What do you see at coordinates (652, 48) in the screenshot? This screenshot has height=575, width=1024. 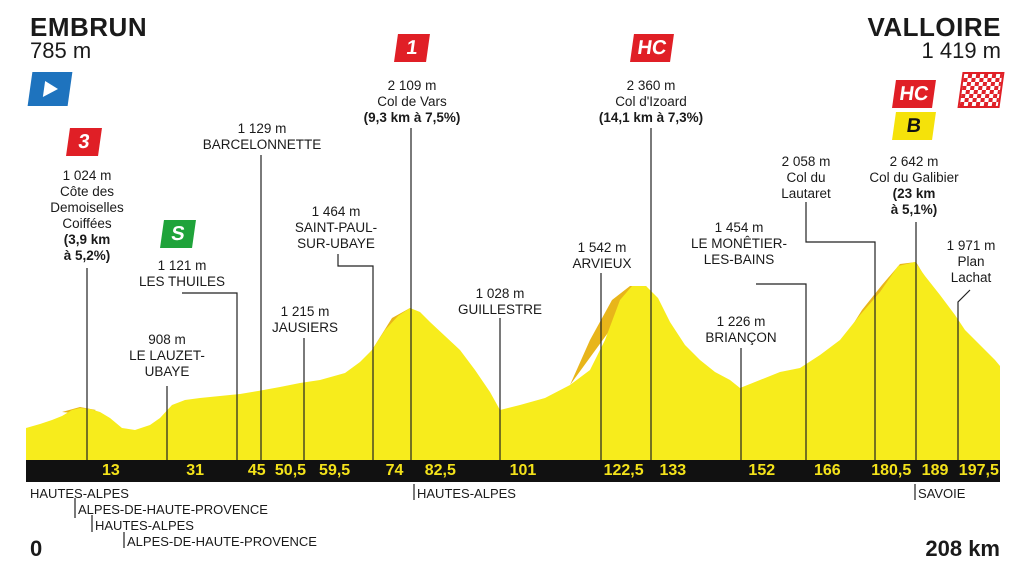 I see `hc-izoard-badge: HC` at bounding box center [652, 48].